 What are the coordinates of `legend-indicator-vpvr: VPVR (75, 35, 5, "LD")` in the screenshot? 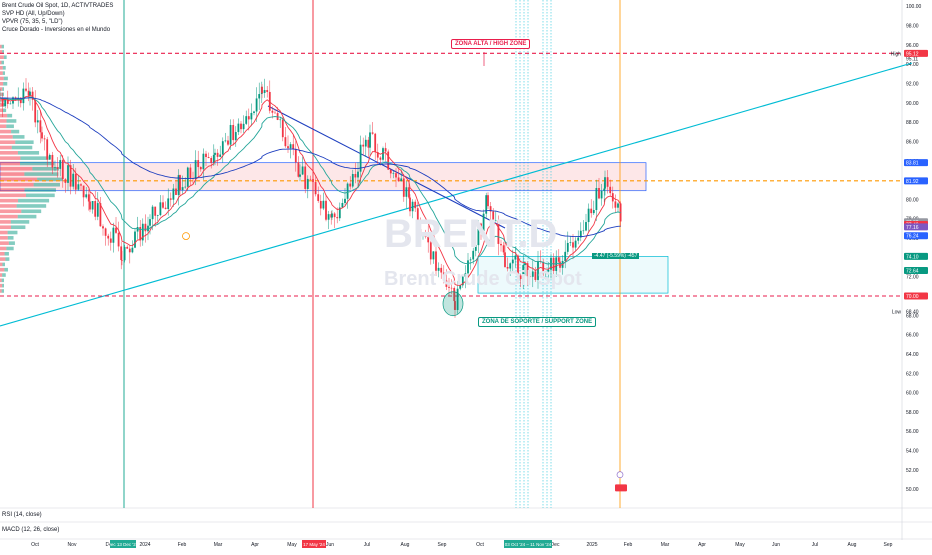 It's located at (57, 22).